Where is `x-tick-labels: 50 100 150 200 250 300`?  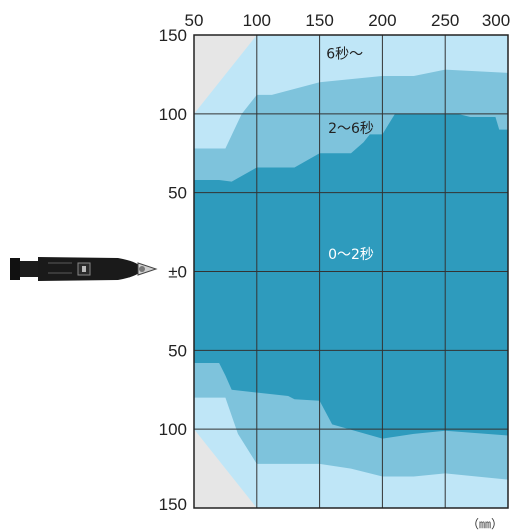 x-tick-labels: 50 100 150 200 250 300 is located at coordinates (348, 20).